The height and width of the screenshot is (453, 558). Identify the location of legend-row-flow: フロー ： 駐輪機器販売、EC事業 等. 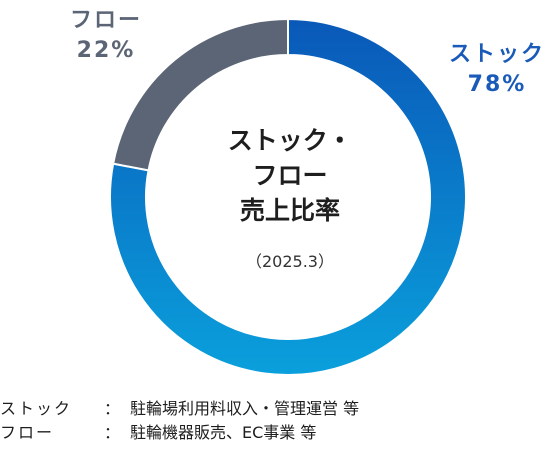
(279, 433).